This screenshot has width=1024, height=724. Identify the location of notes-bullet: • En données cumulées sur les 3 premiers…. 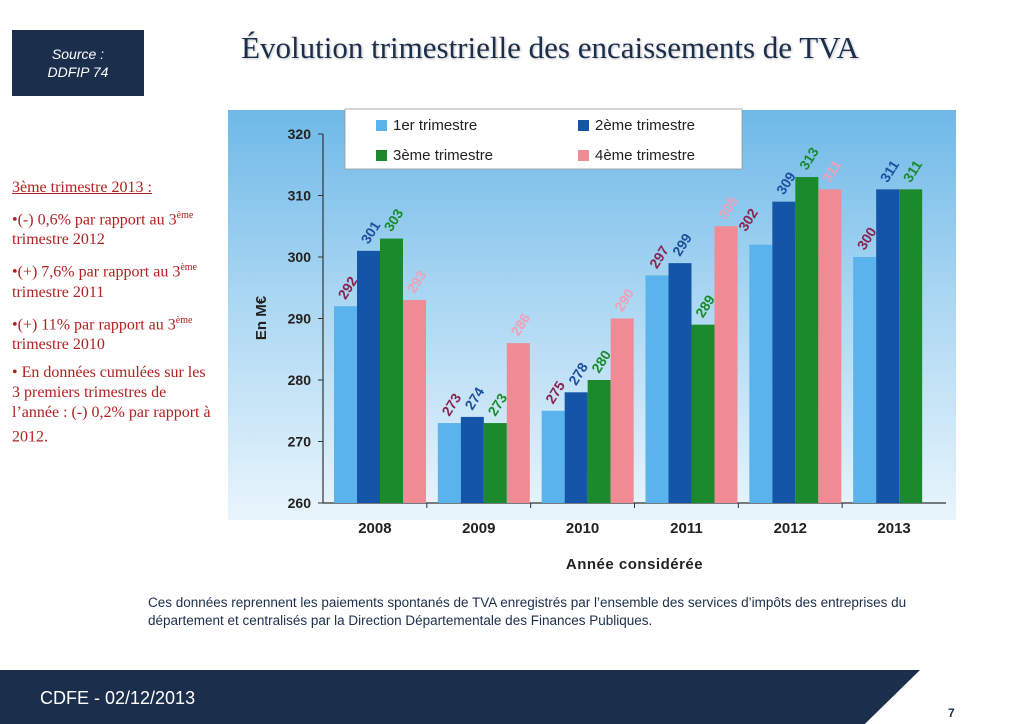
(112, 405).